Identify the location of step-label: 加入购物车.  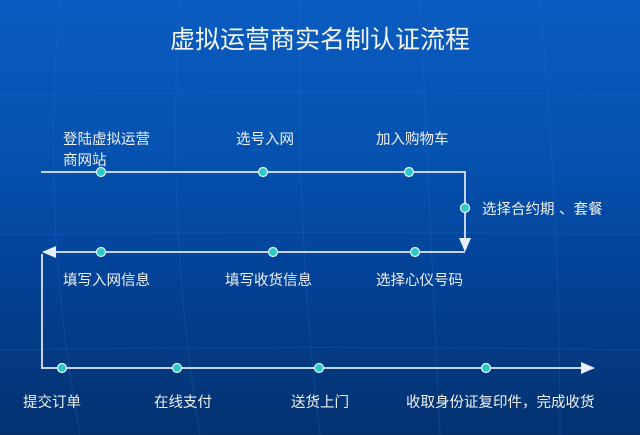
(412, 140).